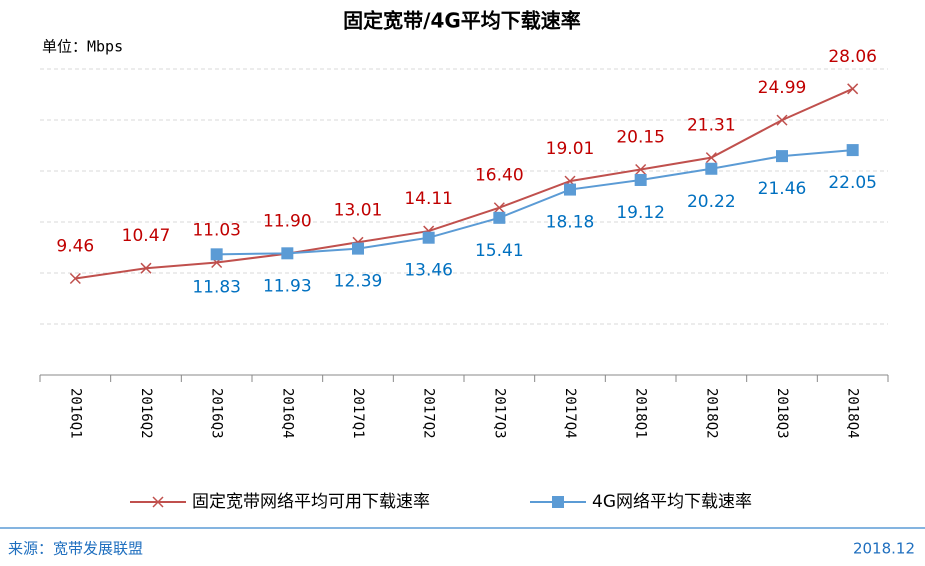 This screenshot has height=566, width=925. Describe the element at coordinates (570, 413) in the screenshot. I see `x-tick-label: 2017Q4` at that location.